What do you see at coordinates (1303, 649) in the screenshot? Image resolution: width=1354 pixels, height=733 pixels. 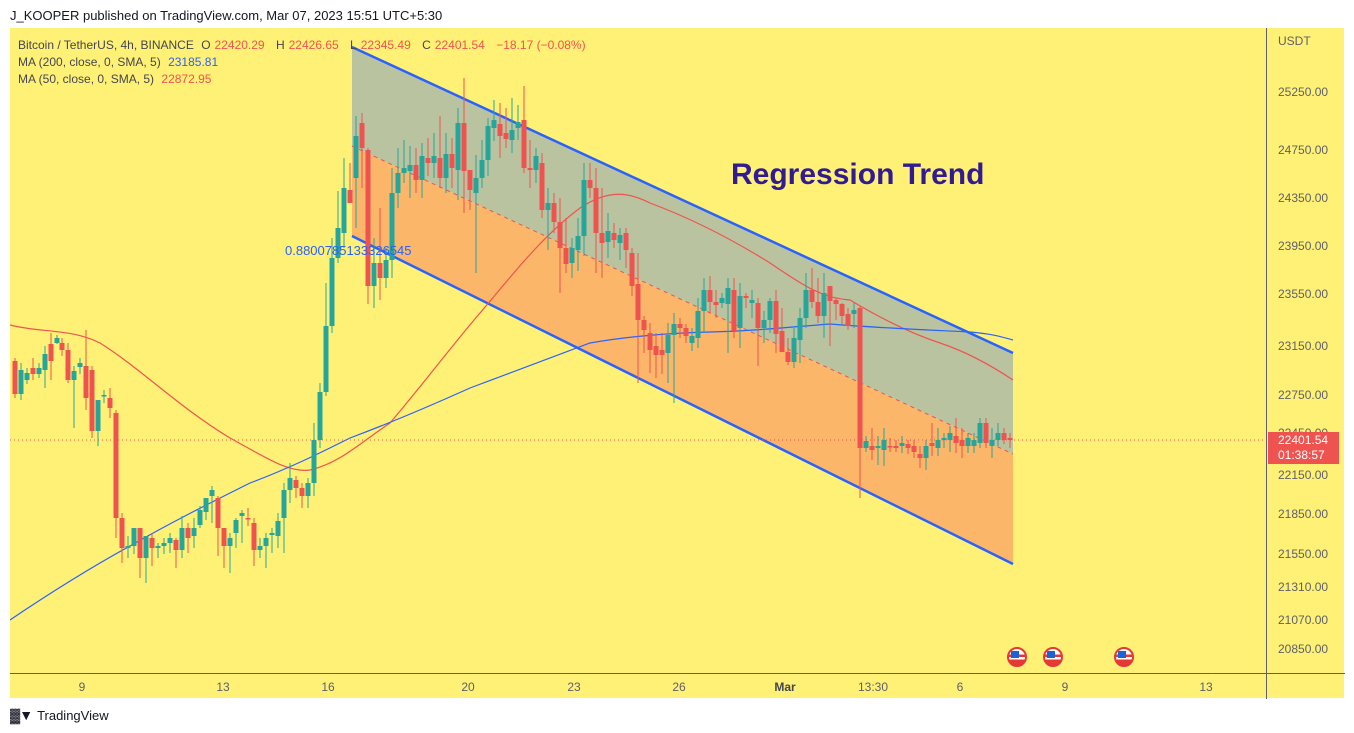 I see `price-tick: 20850.00` at bounding box center [1303, 649].